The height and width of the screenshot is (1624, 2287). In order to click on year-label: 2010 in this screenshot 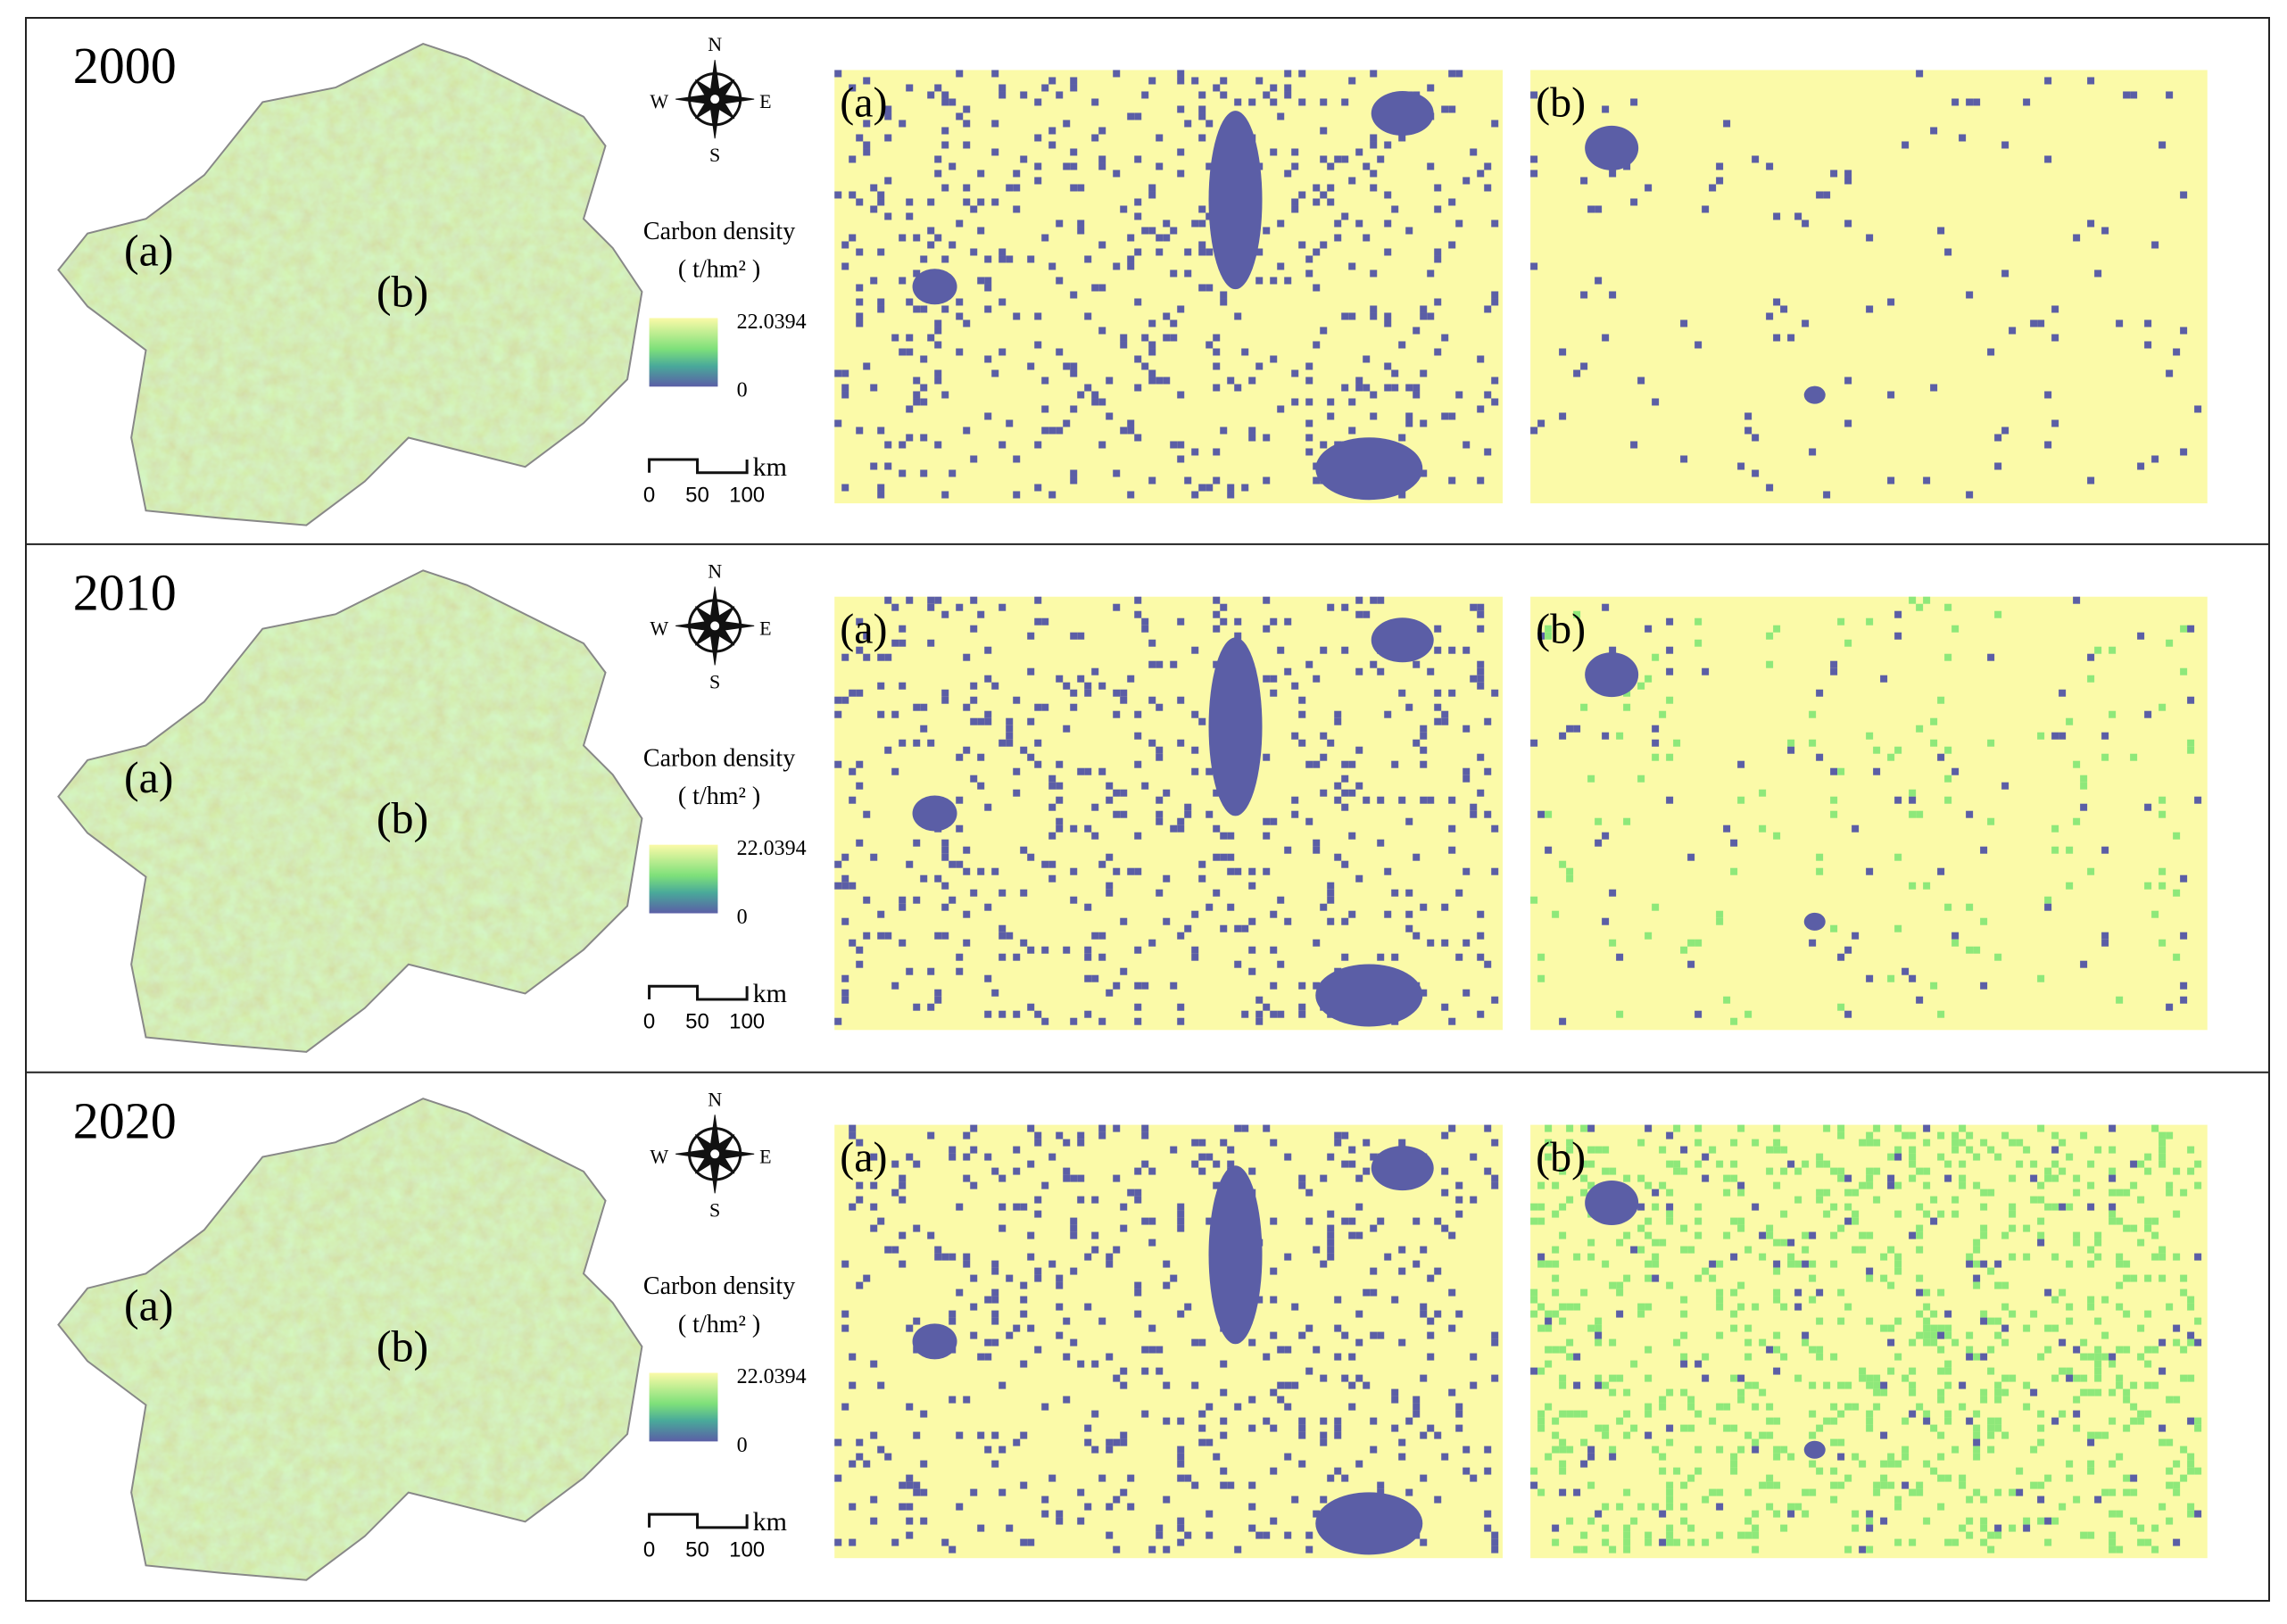, I will do `click(125, 592)`.